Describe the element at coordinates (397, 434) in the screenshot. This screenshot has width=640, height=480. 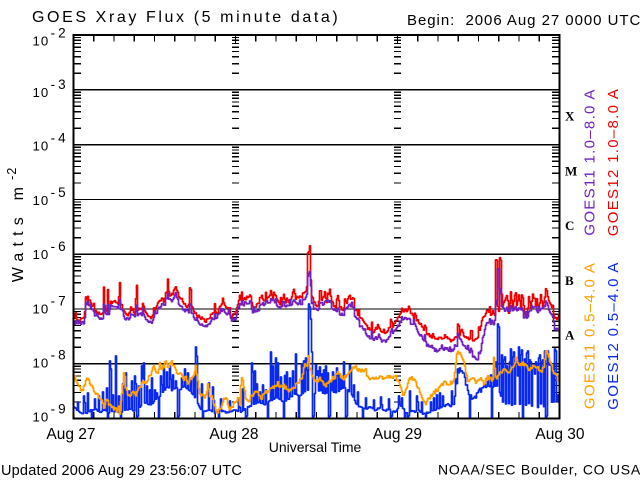
I see `svg-text: Aug 29` at that location.